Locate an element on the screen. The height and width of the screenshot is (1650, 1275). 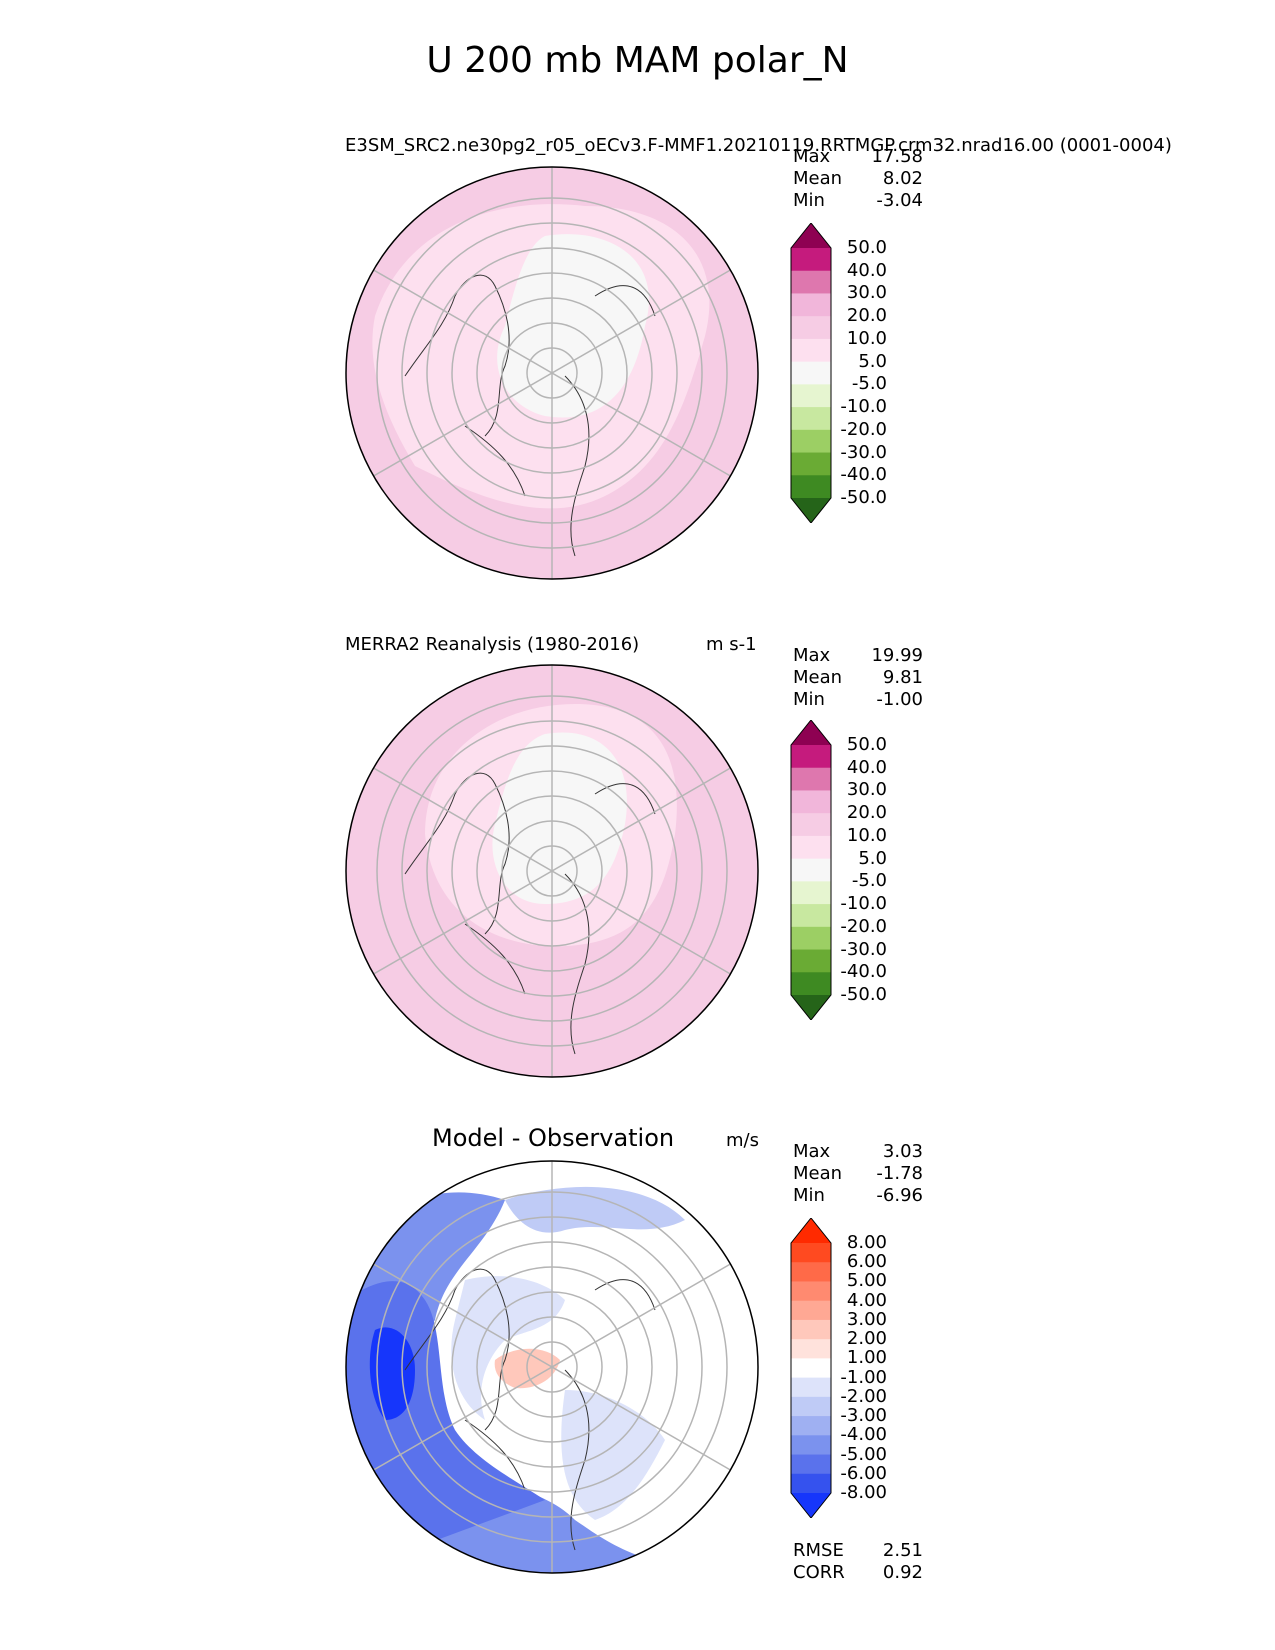
colorbar-tick-label: 4.00 is located at coordinates (866, 1300).